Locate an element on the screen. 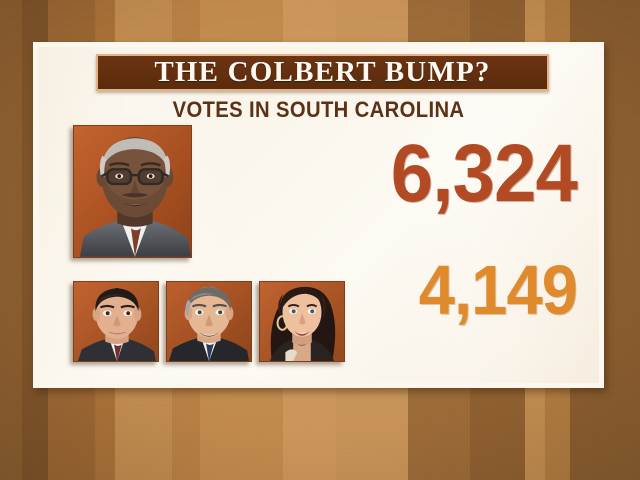 The image size is (640, 480). primary-vote-count: 6,324 is located at coordinates (484, 173).